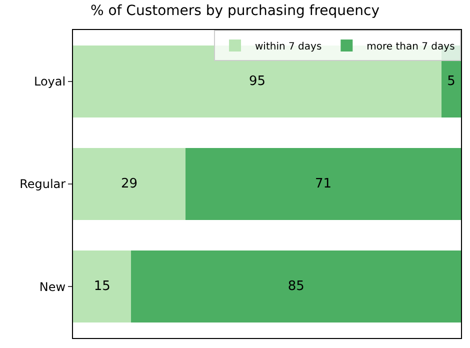 This screenshot has width=470, height=348. Describe the element at coordinates (257, 81) in the screenshot. I see `data-label: 95` at that location.